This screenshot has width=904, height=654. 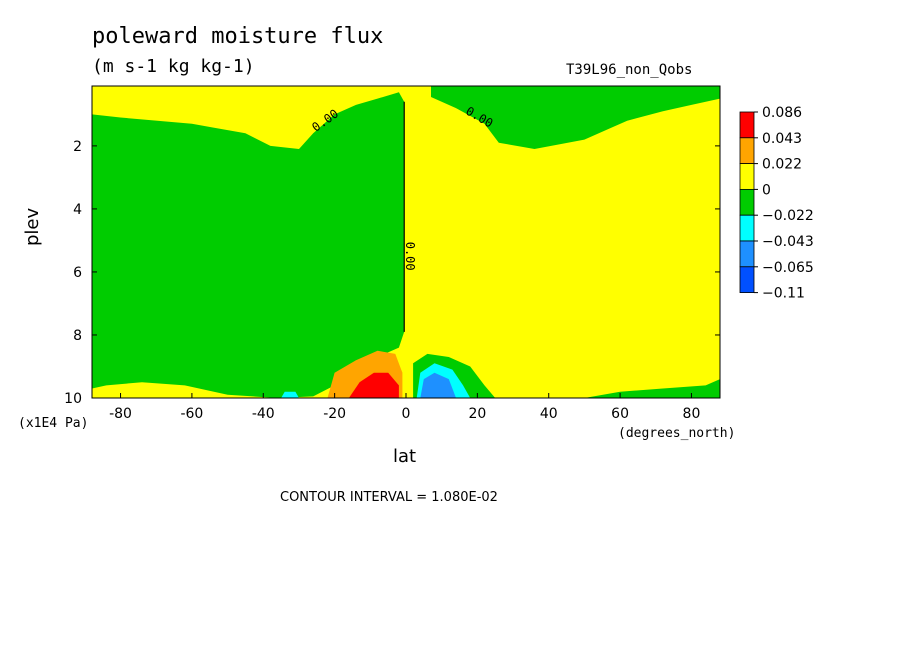 What do you see at coordinates (263, 414) in the screenshot?
I see `x-tick-label: -40` at bounding box center [263, 414].